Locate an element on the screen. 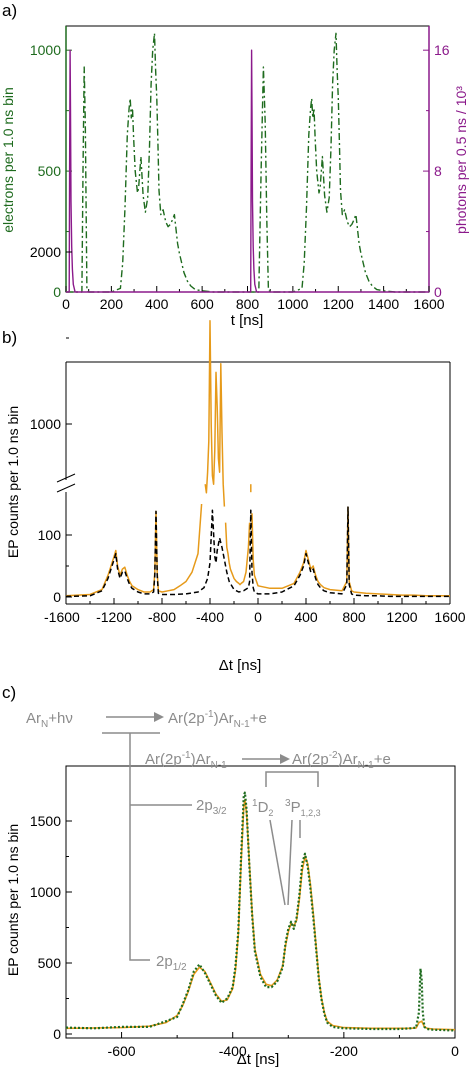 This screenshot has height=1069, width=474. panel-a-xtick-label: 1200 is located at coordinates (338, 304).